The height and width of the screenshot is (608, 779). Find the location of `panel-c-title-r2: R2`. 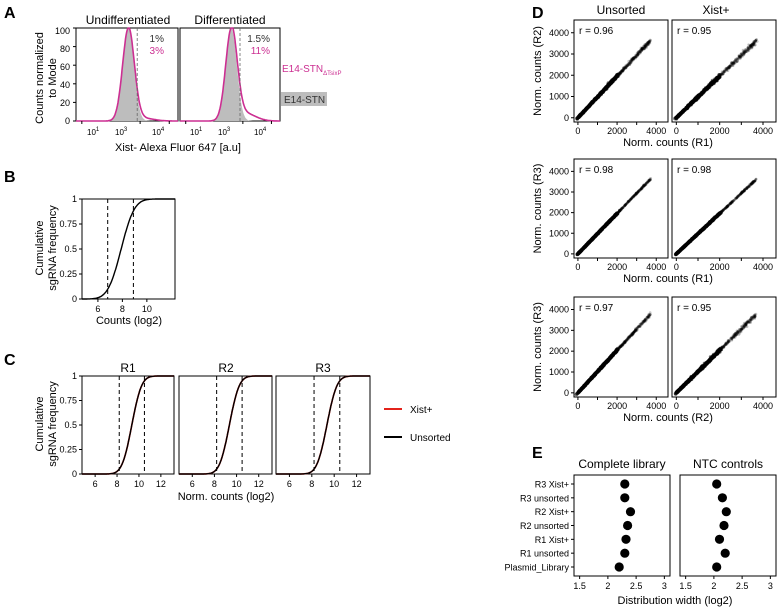

panel-c-title-r2: R2 is located at coordinates (226, 368).